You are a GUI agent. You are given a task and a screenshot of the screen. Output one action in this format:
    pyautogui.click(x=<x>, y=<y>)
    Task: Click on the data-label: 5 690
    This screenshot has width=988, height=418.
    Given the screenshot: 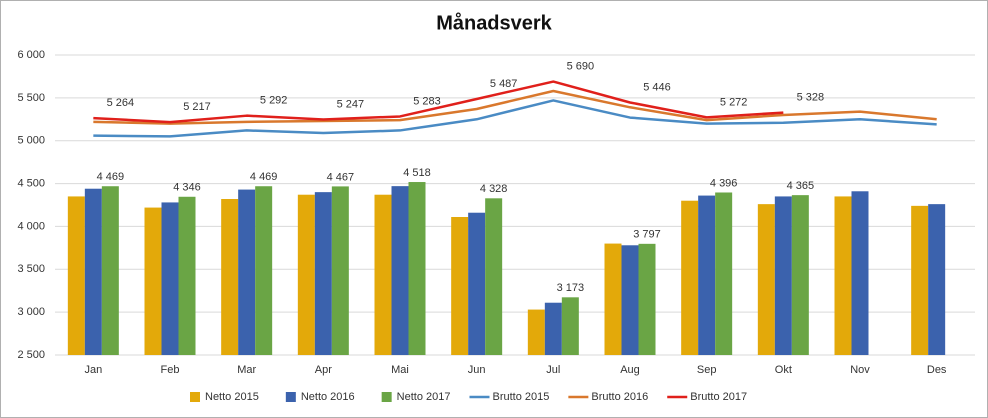 What is the action you would take?
    pyautogui.click(x=581, y=66)
    